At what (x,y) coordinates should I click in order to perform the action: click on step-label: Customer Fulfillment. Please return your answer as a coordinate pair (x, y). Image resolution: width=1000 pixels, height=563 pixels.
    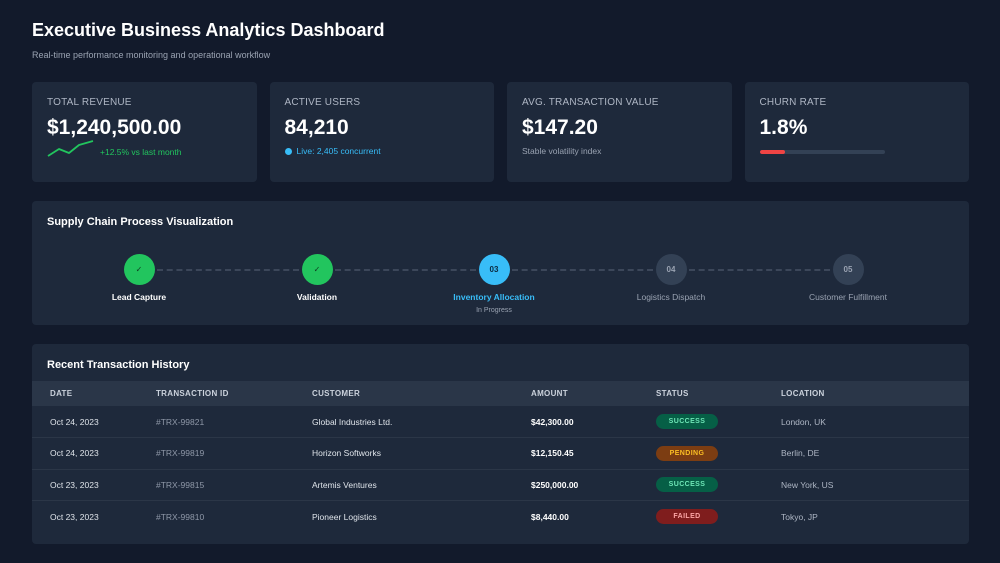
    Looking at the image, I should click on (848, 297).